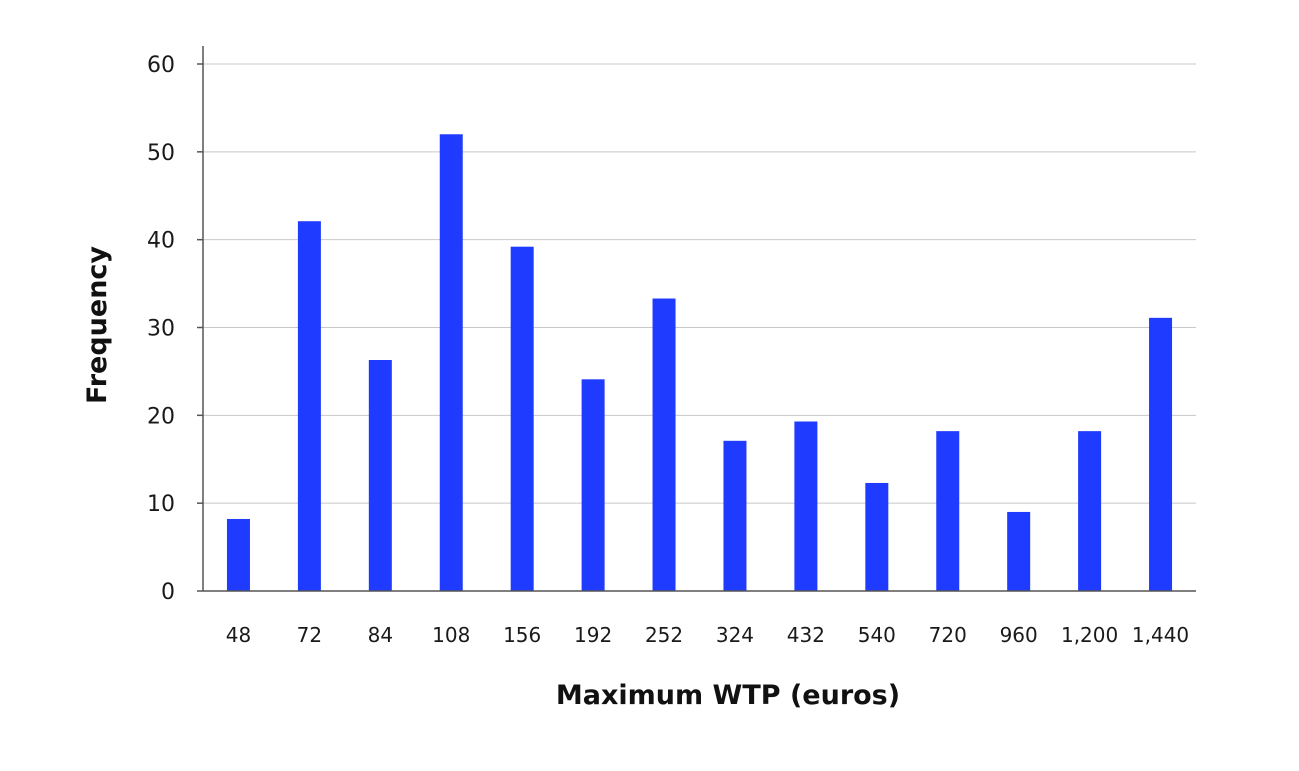 The height and width of the screenshot is (771, 1299). What do you see at coordinates (451, 635) in the screenshot?
I see `x-tick-label: 108` at bounding box center [451, 635].